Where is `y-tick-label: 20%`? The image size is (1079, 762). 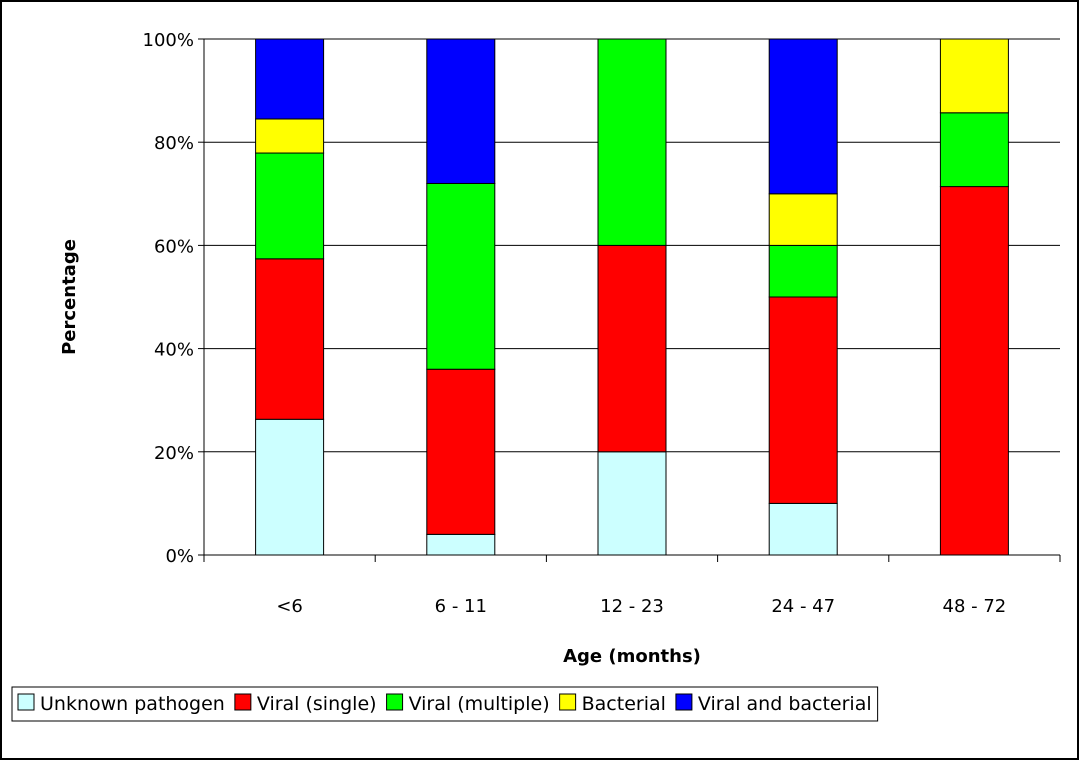
y-tick-label: 20% is located at coordinates (174, 453).